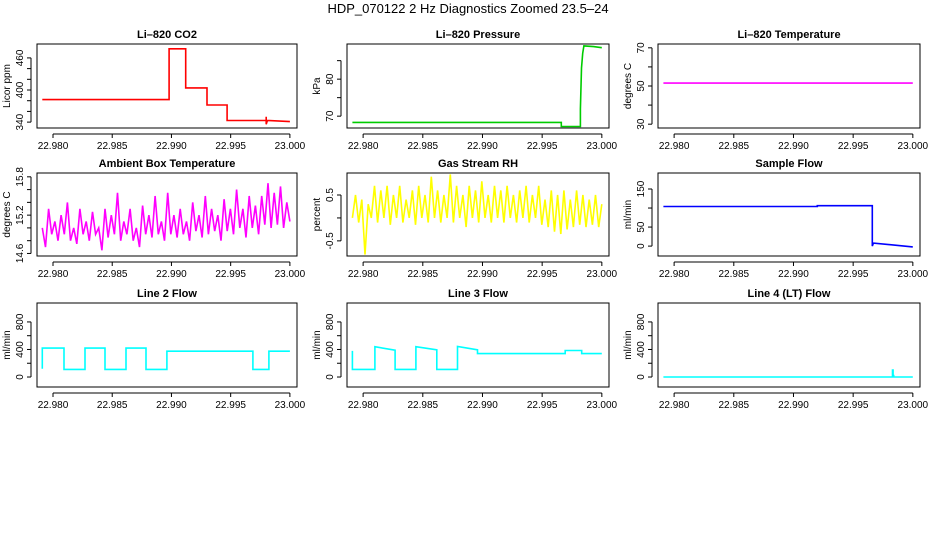 This screenshot has height=540, width=936. I want to click on panel-title: Line 3 Flow, so click(478, 294).